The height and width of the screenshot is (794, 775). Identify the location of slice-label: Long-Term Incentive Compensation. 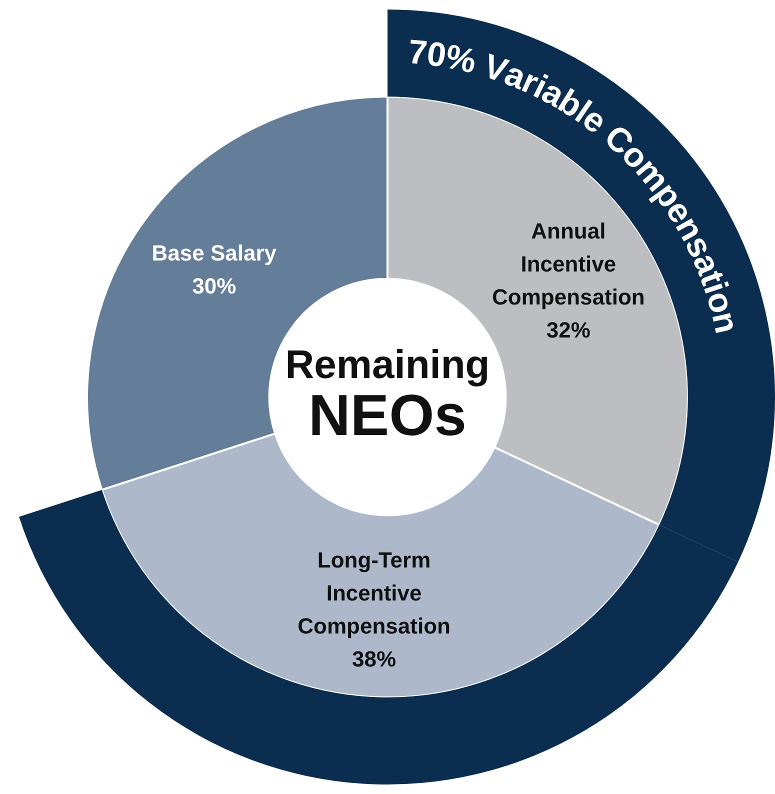
(374, 592).